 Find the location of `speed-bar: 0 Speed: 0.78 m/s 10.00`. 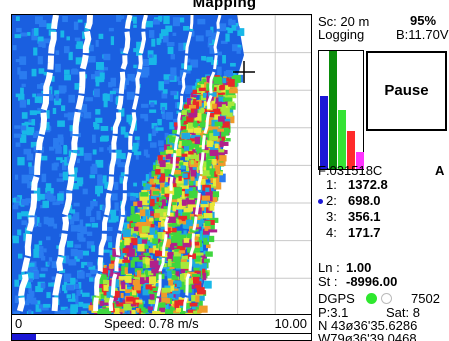

speed-bar: 0 Speed: 0.78 m/s 10.00 is located at coordinates (161, 324).